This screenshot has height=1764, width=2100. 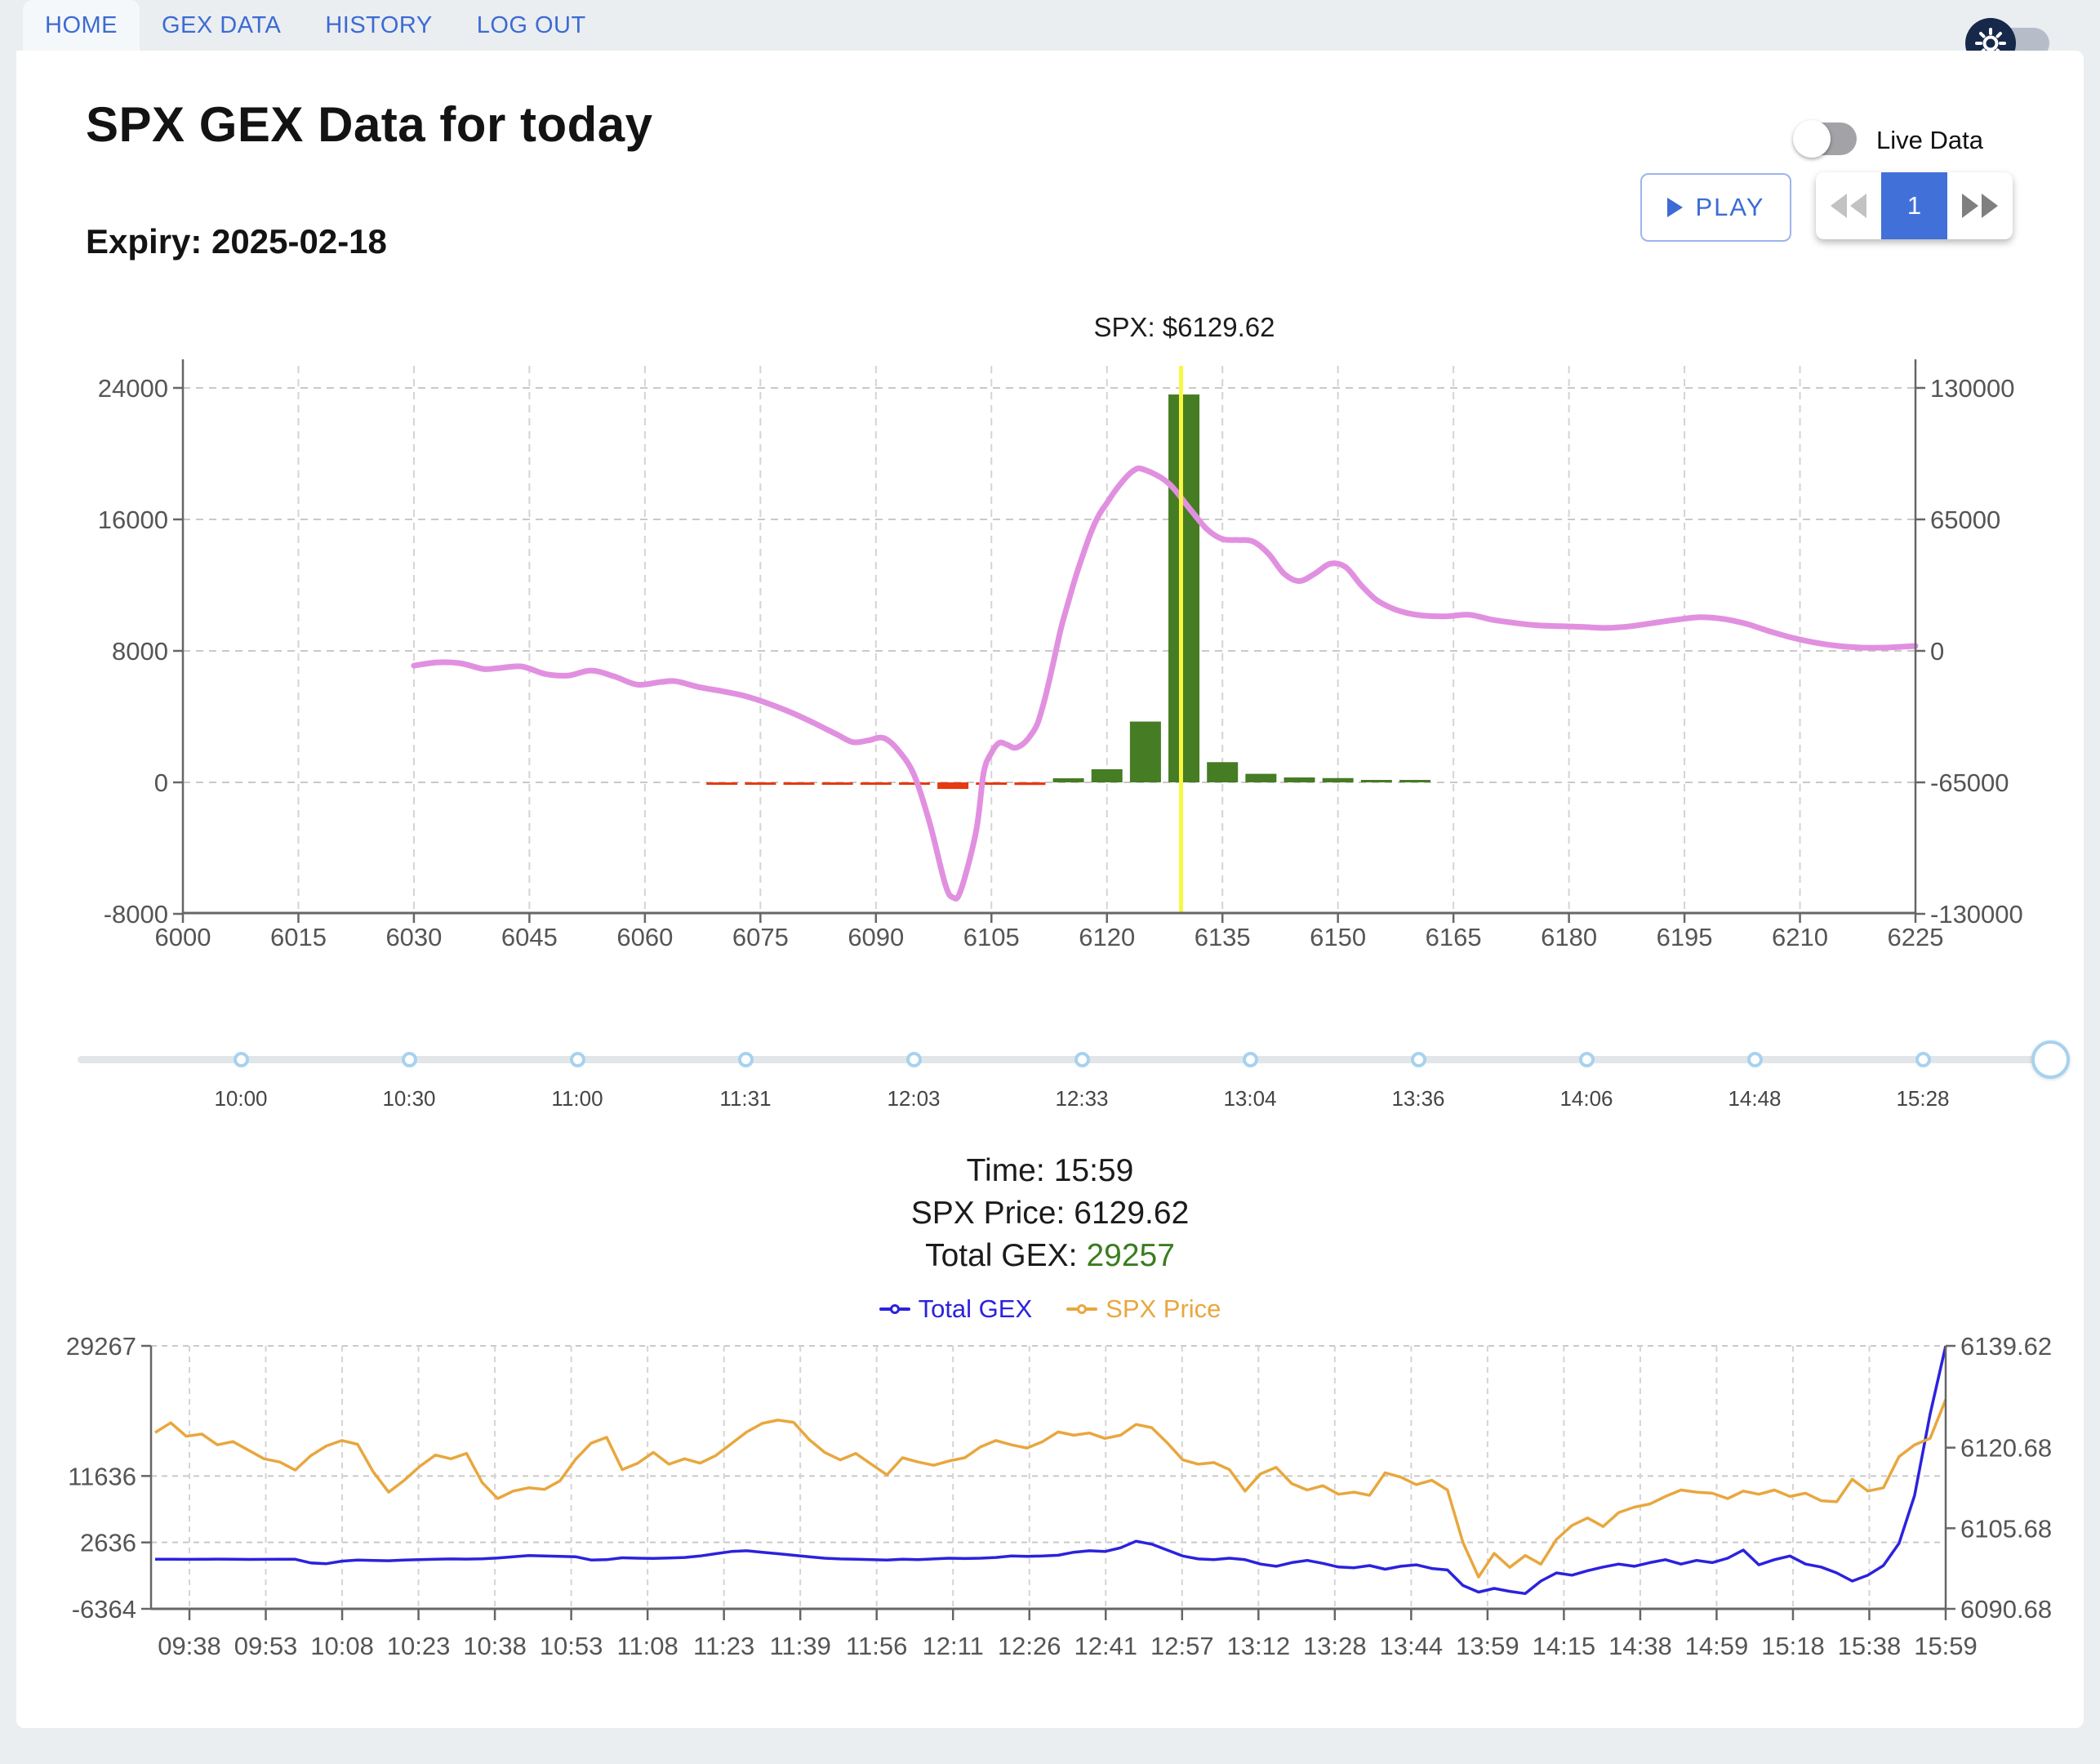 What do you see at coordinates (1064, 1059) in the screenshot?
I see `time-slider-track` at bounding box center [1064, 1059].